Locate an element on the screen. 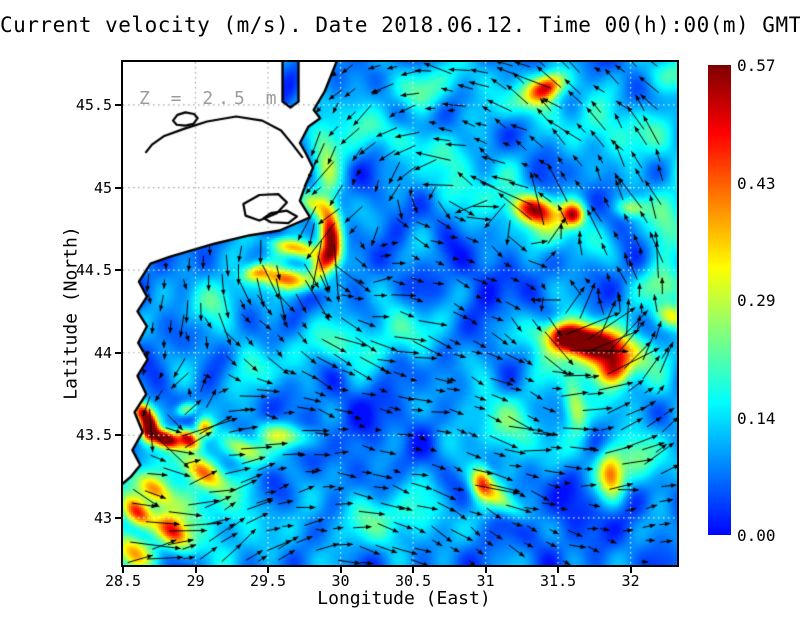 The height and width of the screenshot is (618, 800). y-tick-label: 43 is located at coordinates (102, 517).